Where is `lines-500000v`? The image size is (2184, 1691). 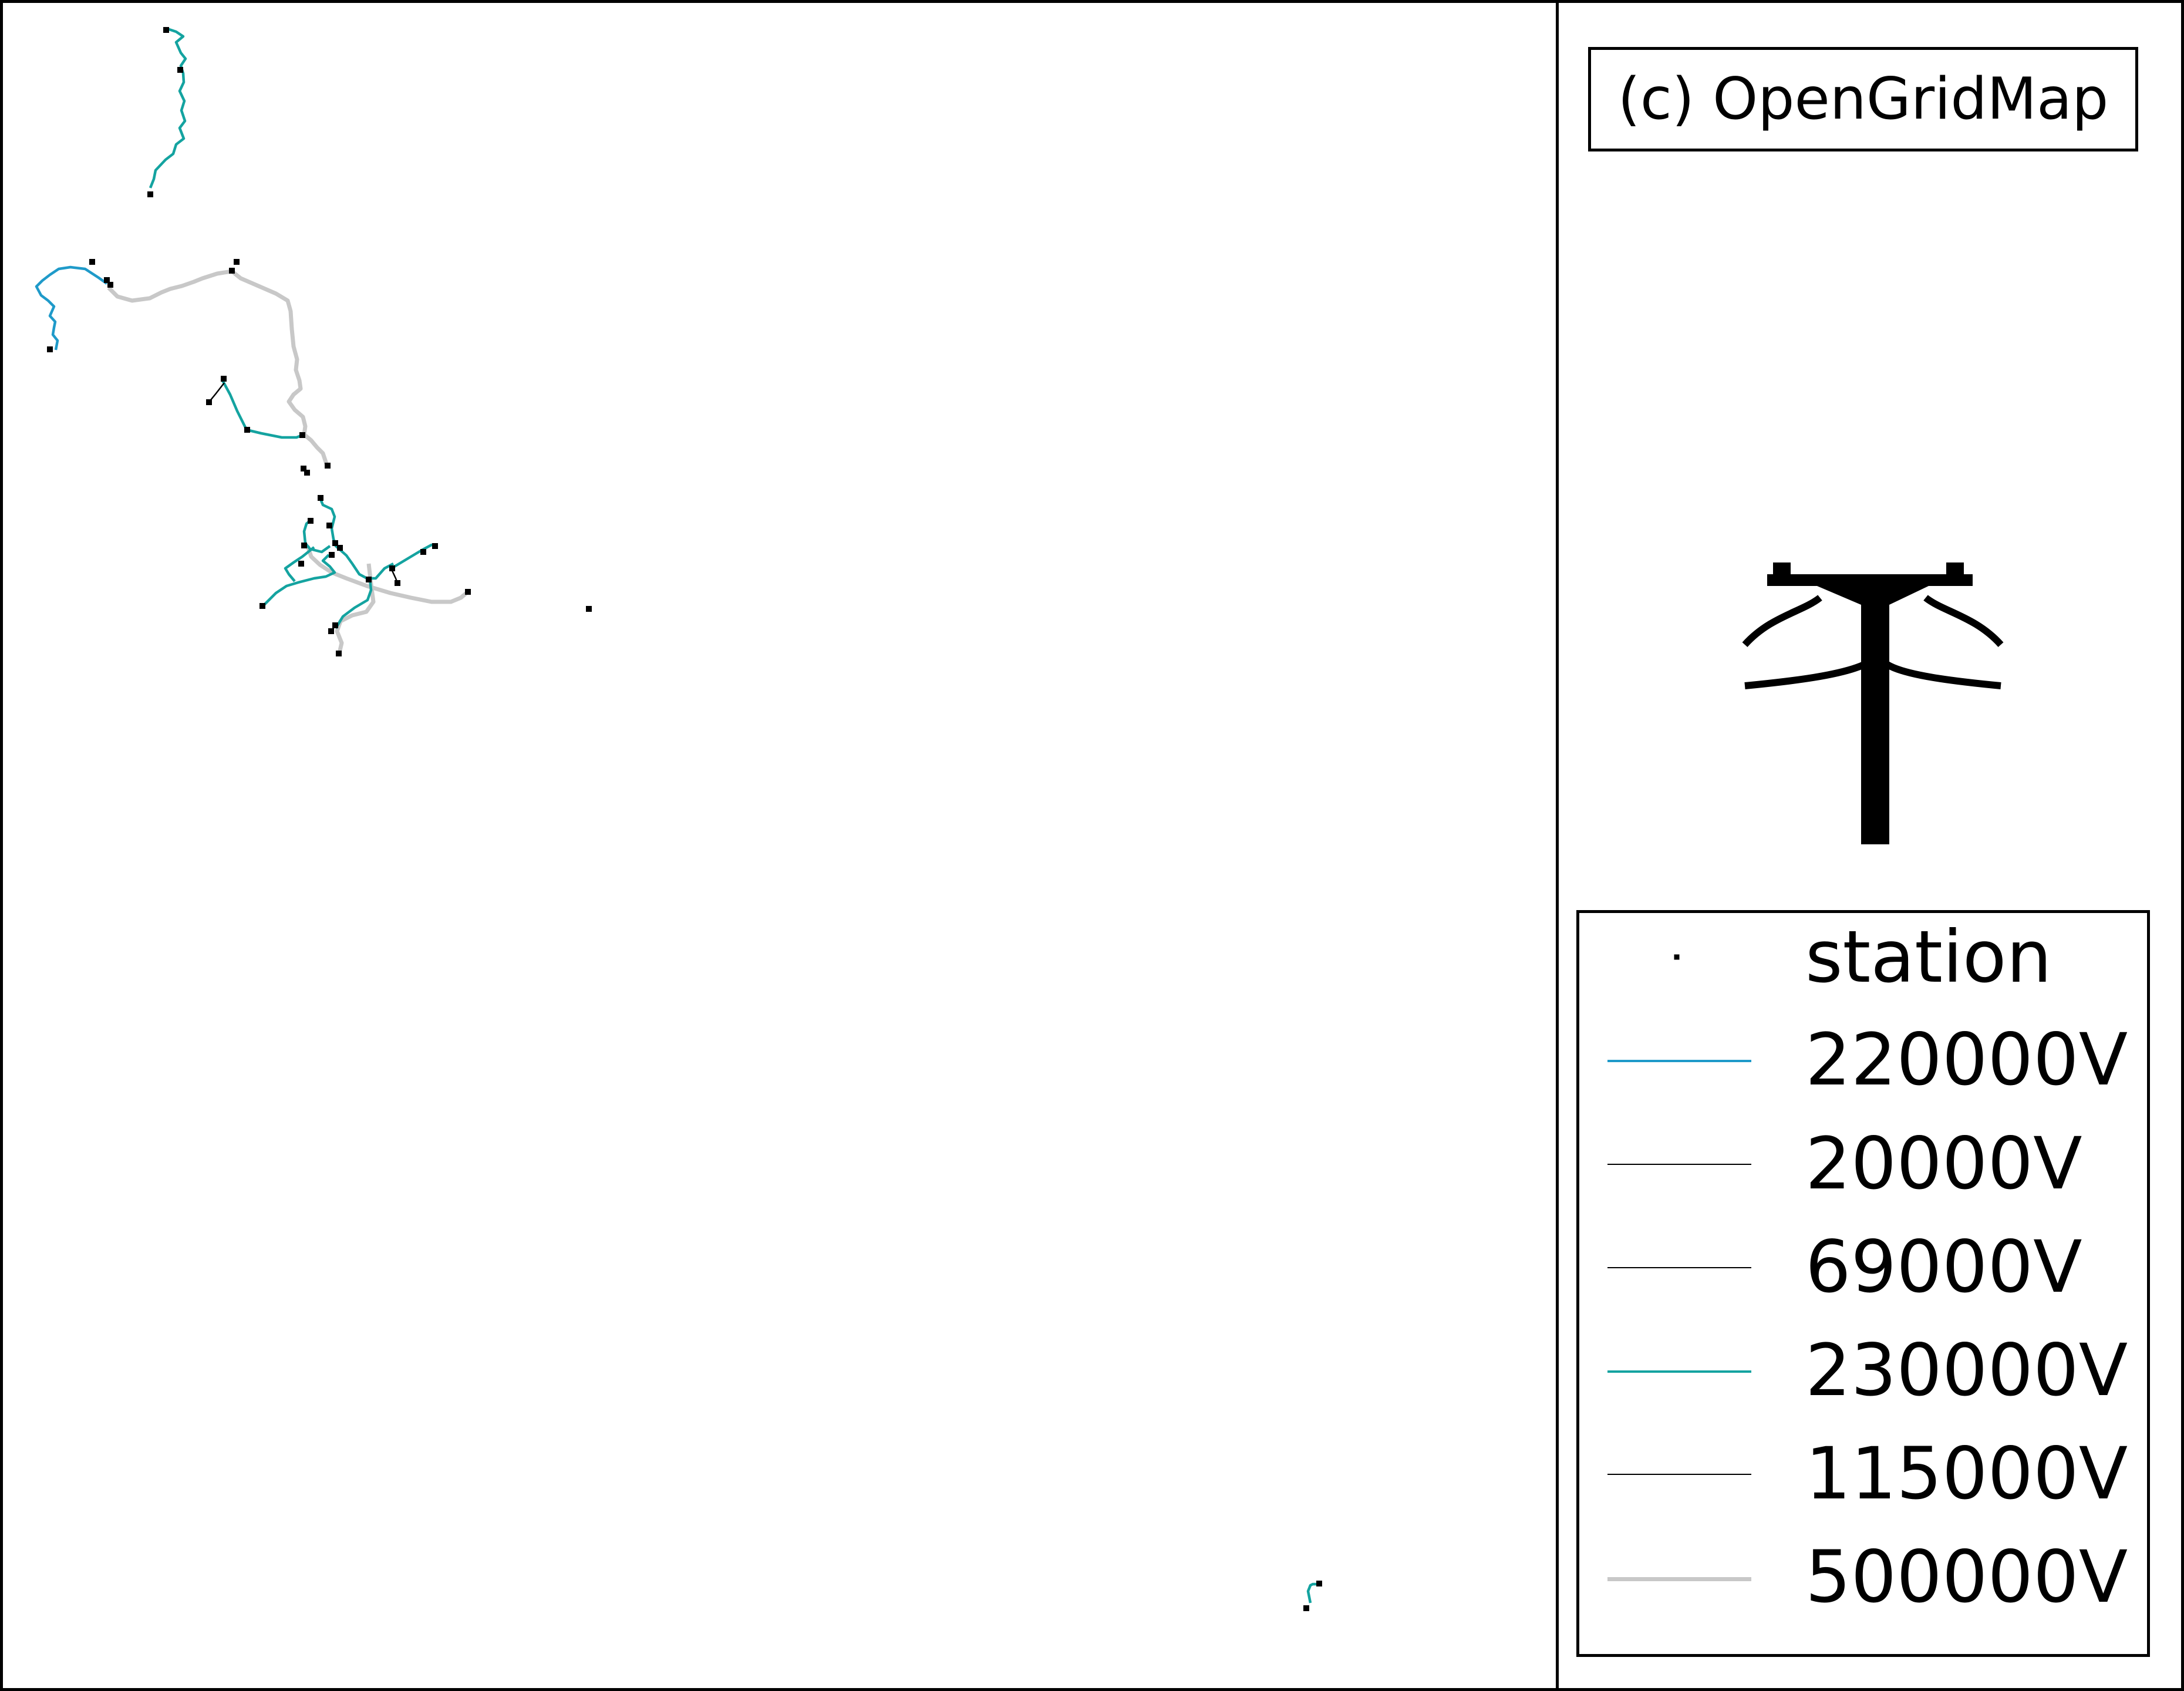 lines-500000v is located at coordinates (288, 461).